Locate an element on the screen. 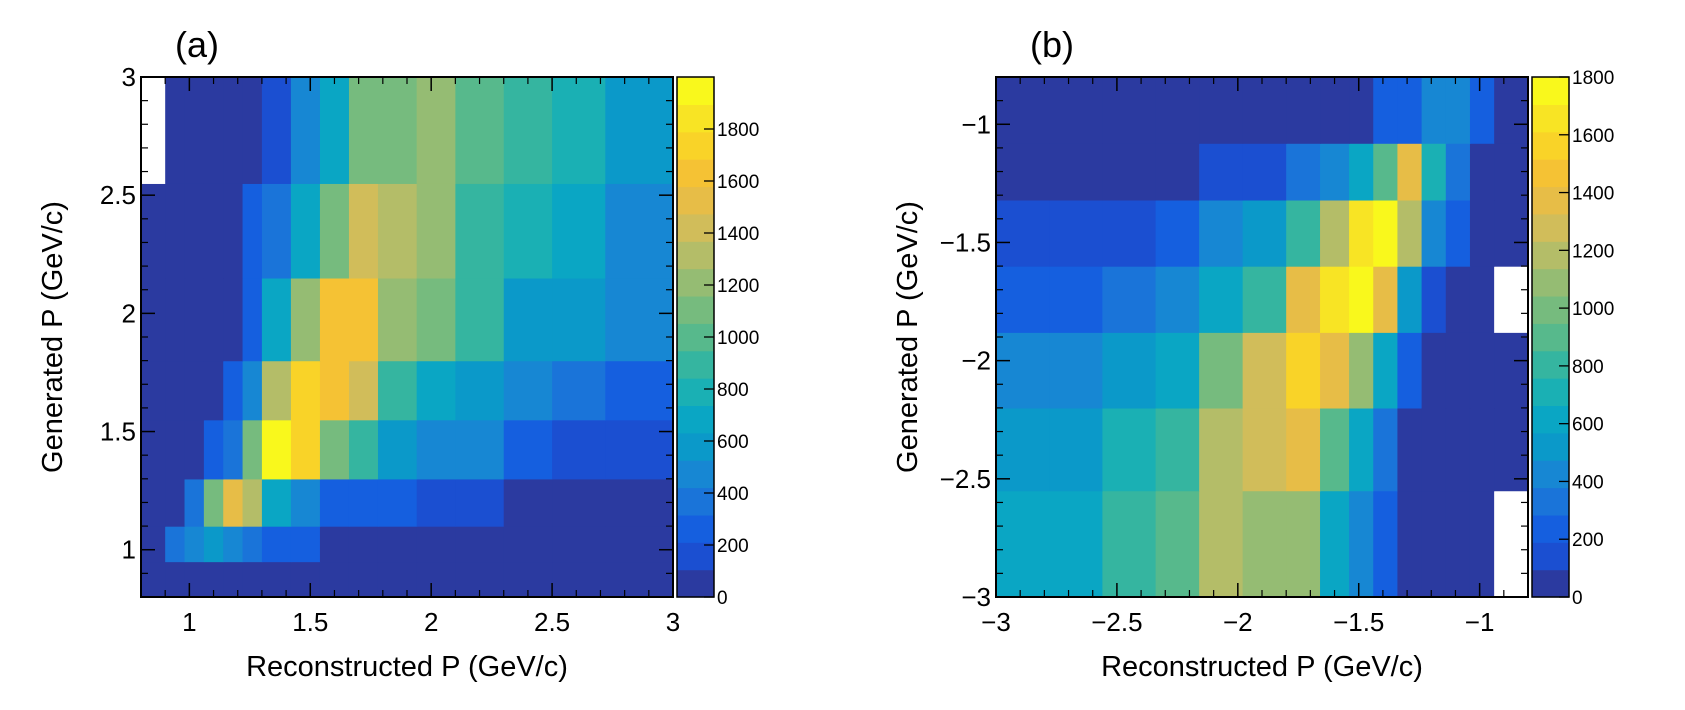  panel-a-y-axis-title: Generated P (GeV/c) is located at coordinates (53, 337).